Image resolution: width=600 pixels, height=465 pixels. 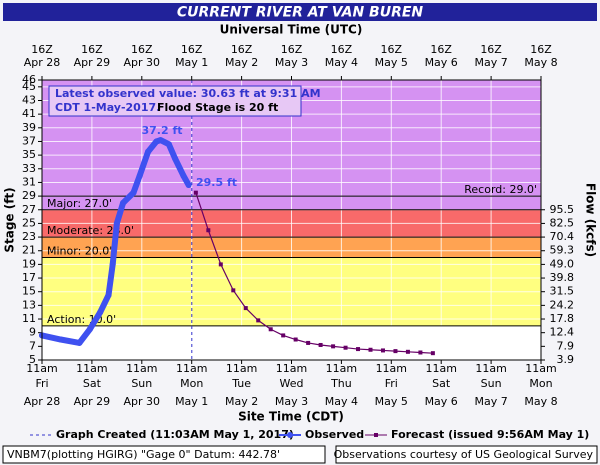 I want to click on legend-forecast-marker, so click(x=376, y=435).